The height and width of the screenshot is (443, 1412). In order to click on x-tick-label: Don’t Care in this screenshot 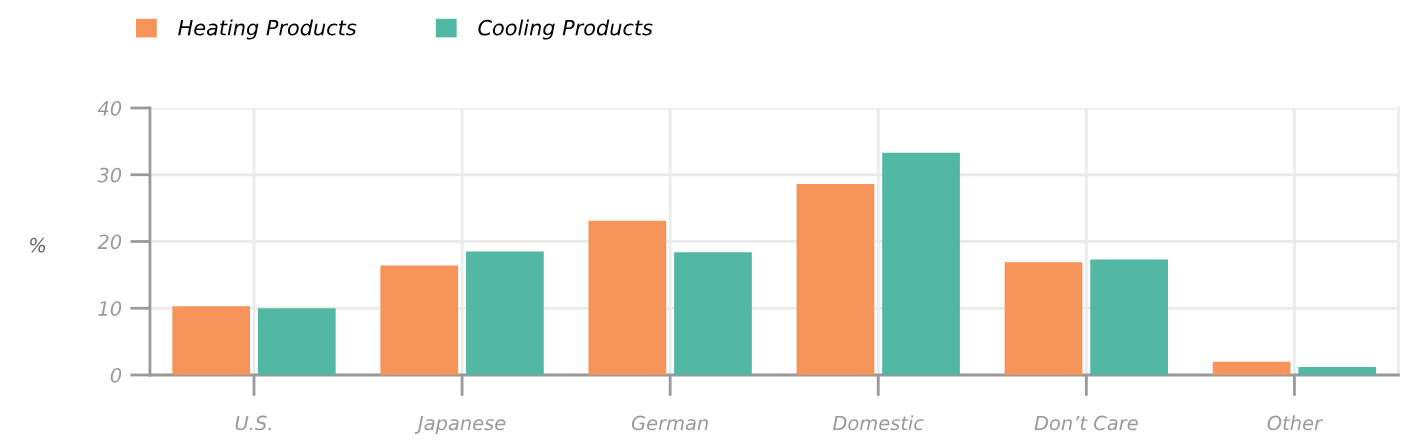, I will do `click(1086, 423)`.